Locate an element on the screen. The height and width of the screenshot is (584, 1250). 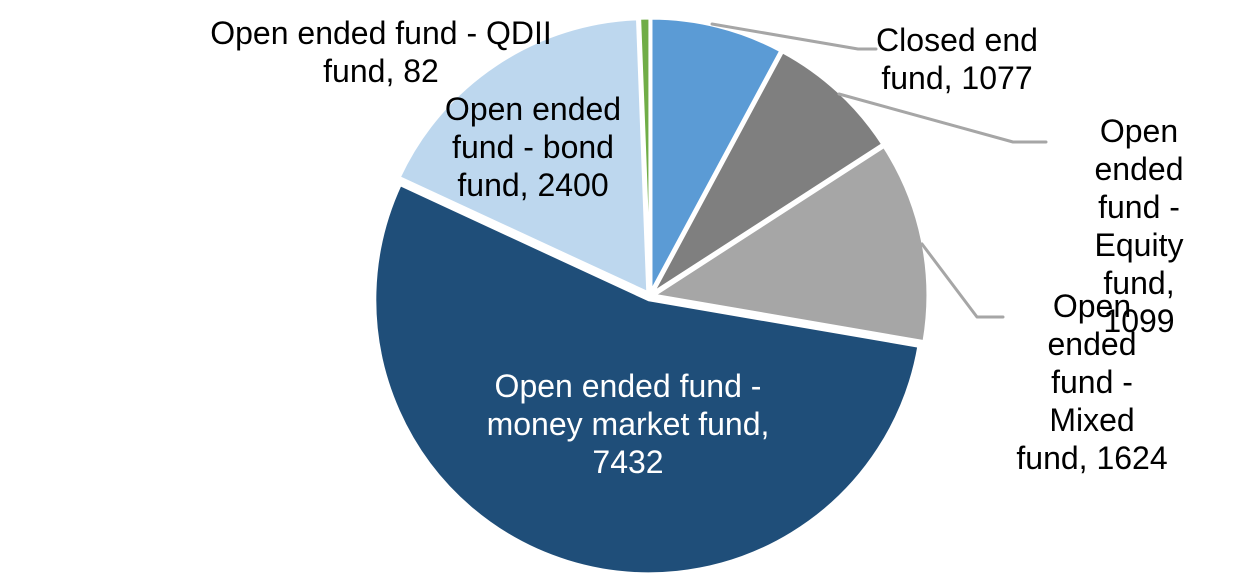
pie-slice-open-ended-mixed-fund is located at coordinates (791, 244).